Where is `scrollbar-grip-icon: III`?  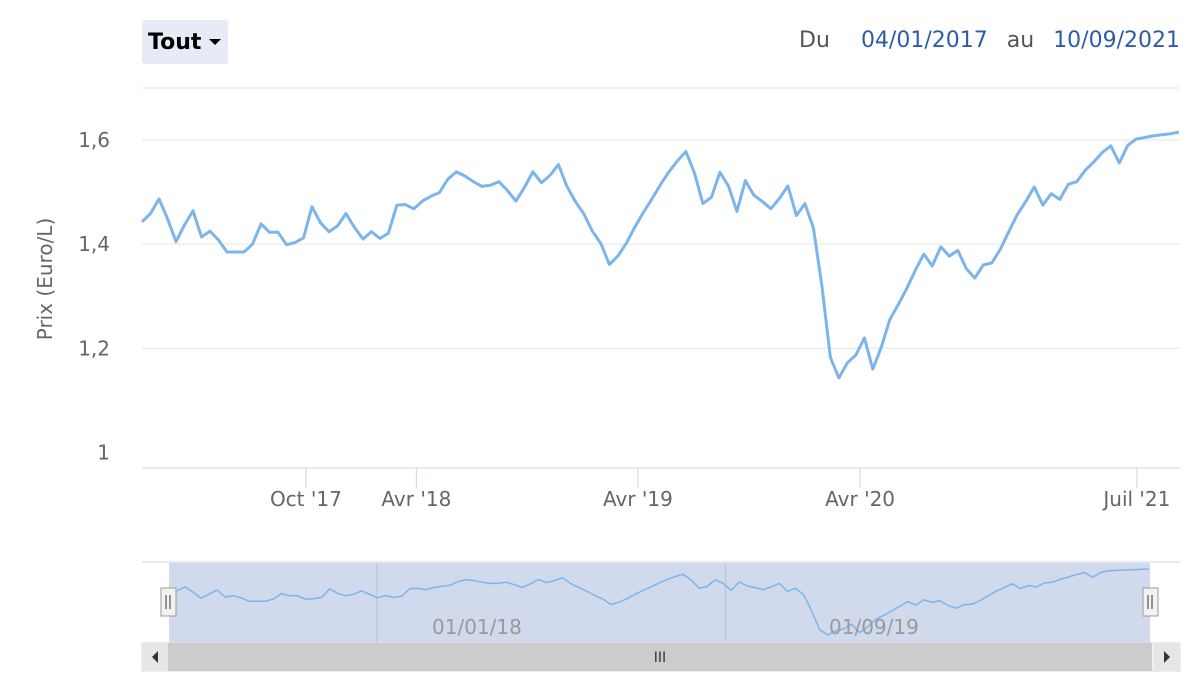
scrollbar-grip-icon: III is located at coordinates (660, 658).